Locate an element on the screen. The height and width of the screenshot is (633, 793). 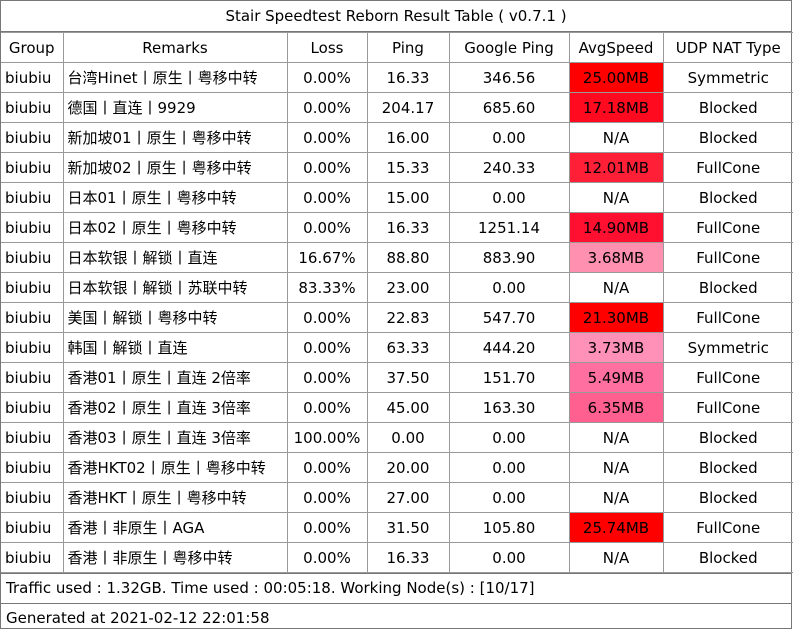
cell-remarks: 香港02丨原生丨直连 3倍率 is located at coordinates (175, 407).